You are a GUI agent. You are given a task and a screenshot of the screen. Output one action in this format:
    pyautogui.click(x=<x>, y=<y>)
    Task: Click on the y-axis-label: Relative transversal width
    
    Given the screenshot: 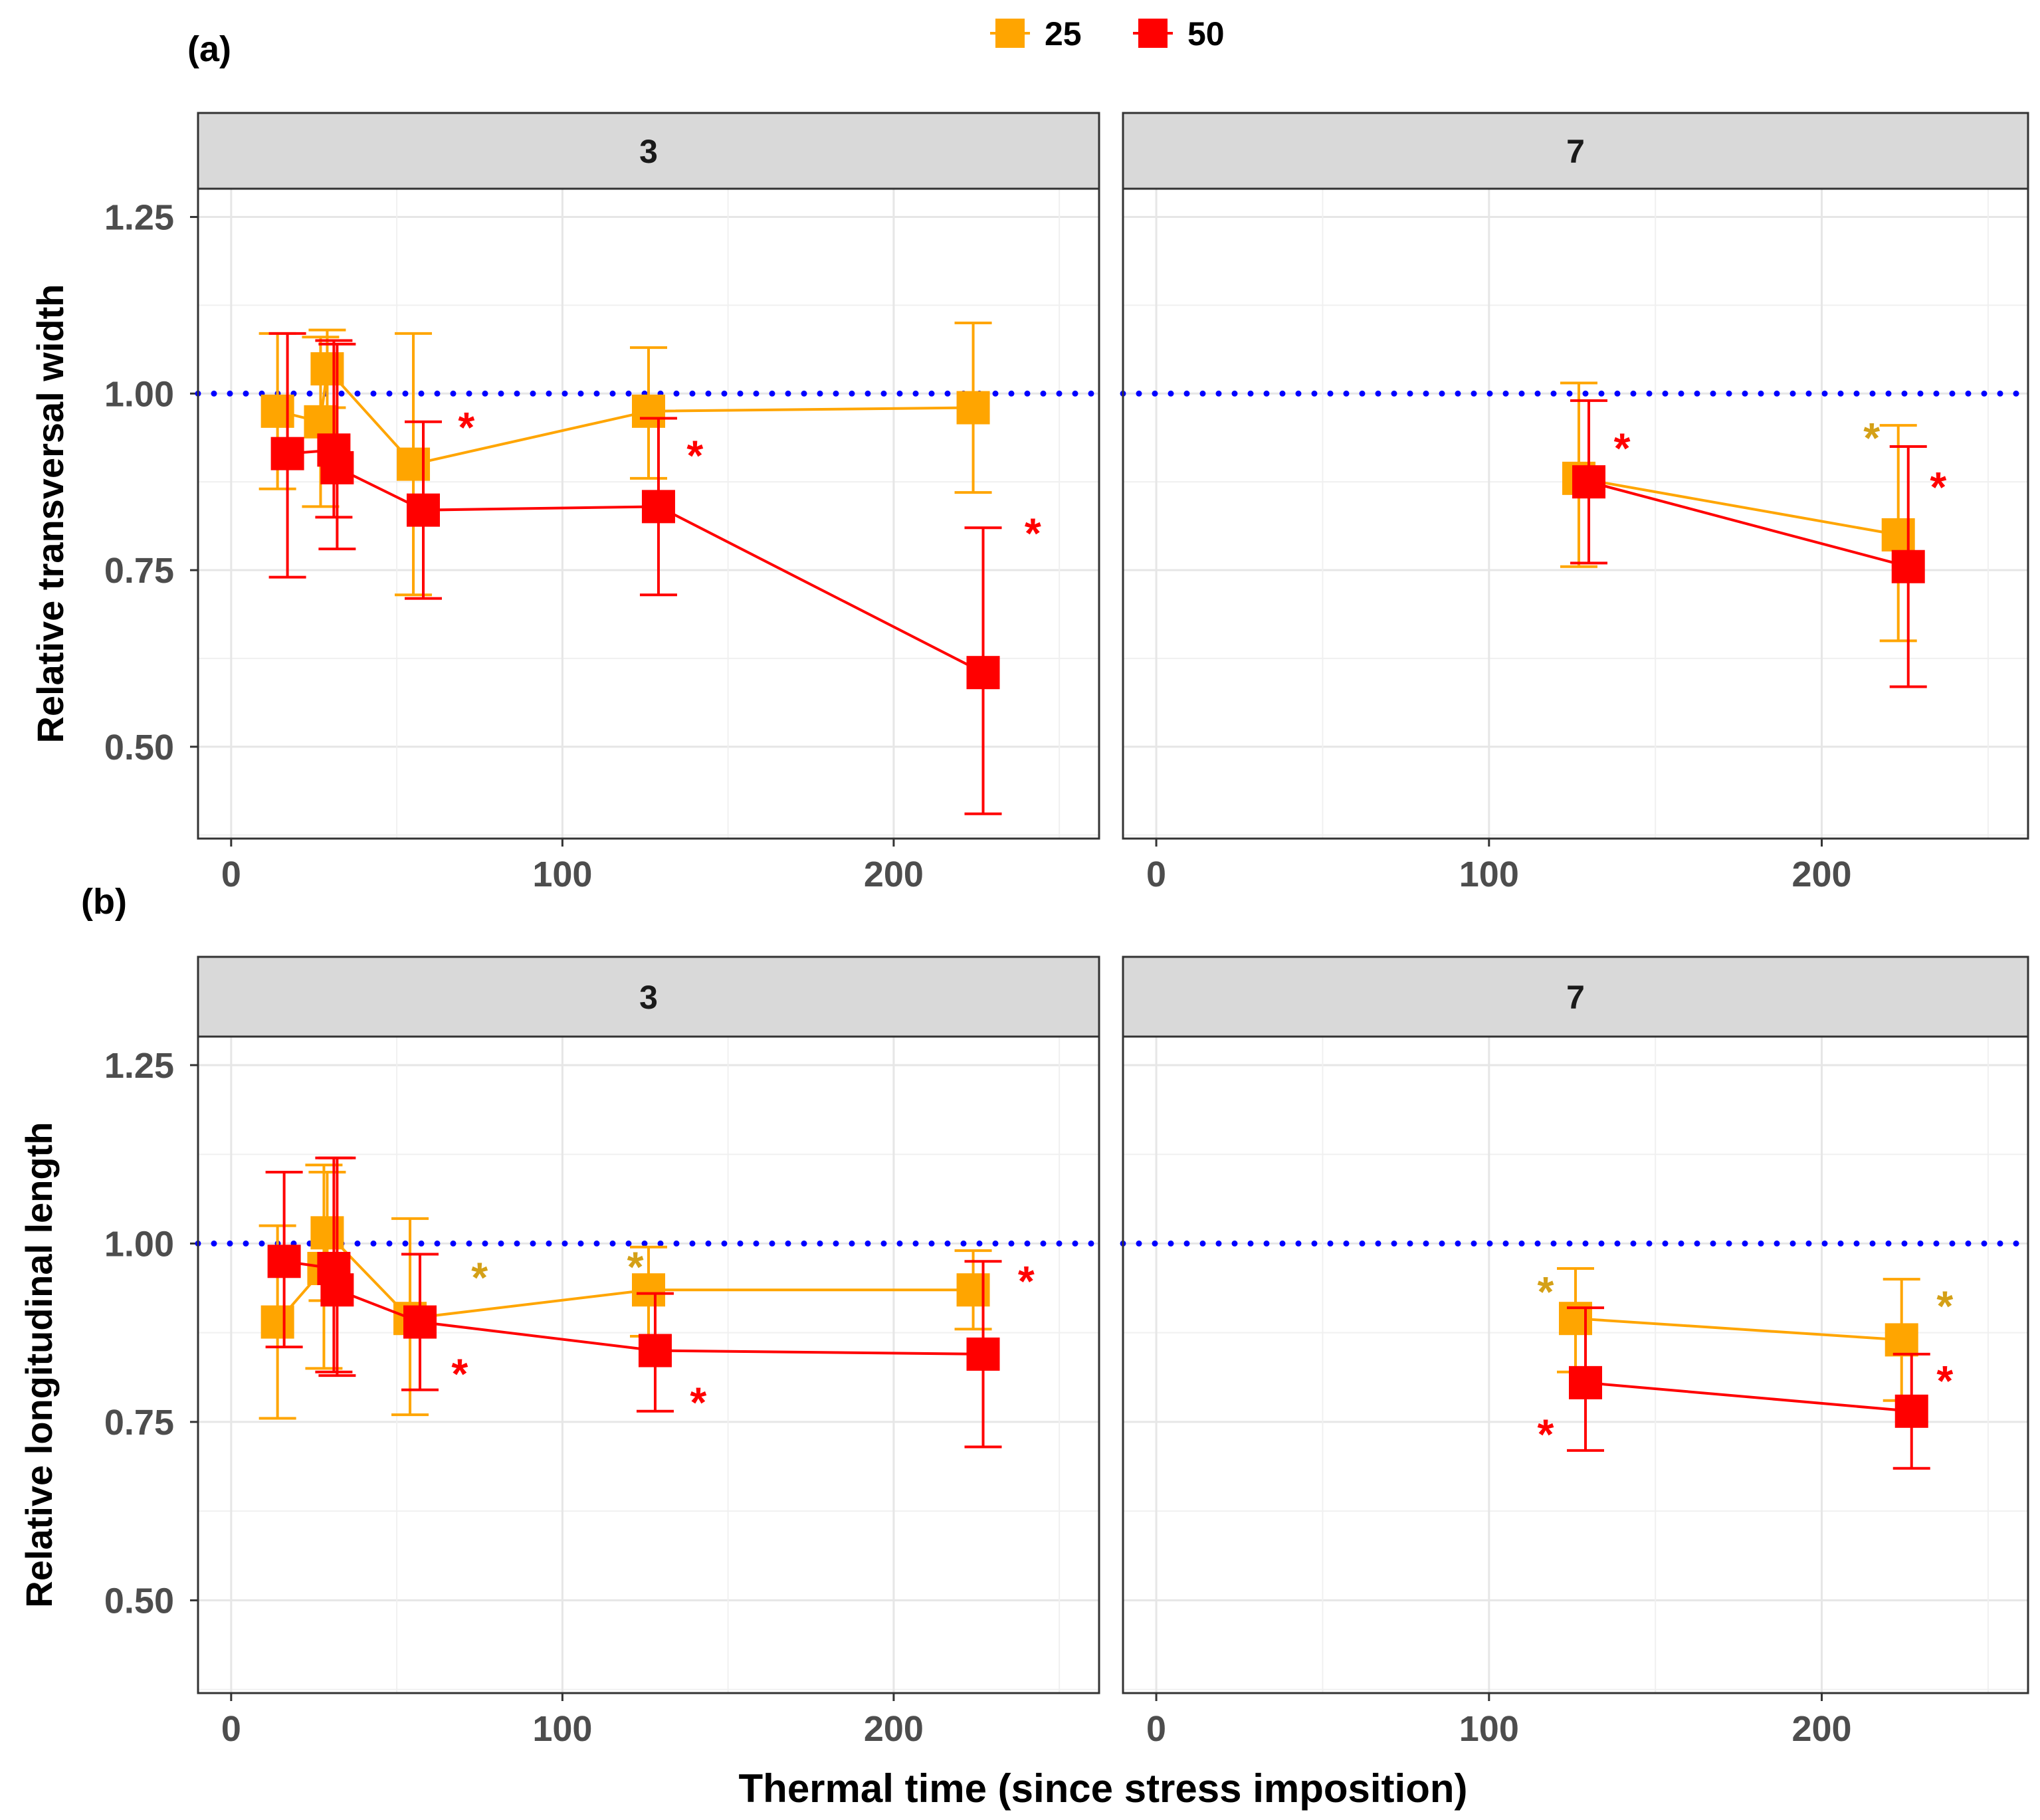 What is the action you would take?
    pyautogui.click(x=50, y=514)
    